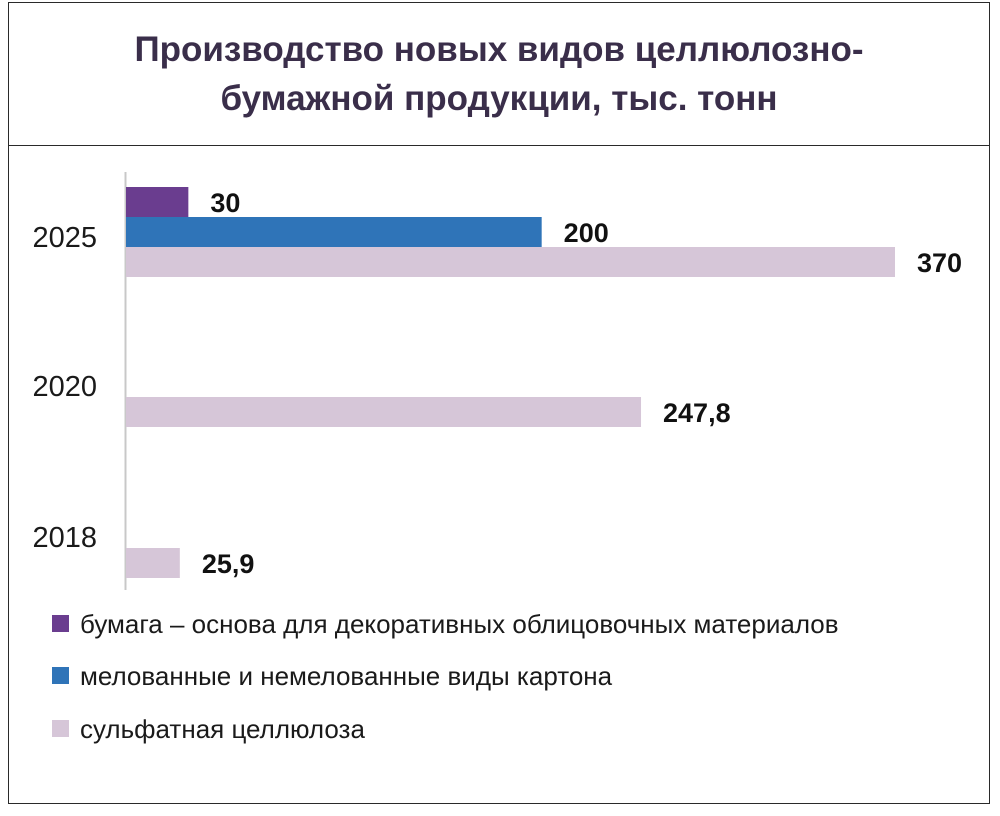 The width and height of the screenshot is (1000, 816). I want to click on legend-label-1: мелованные и немелованные виды картона, so click(346, 676).